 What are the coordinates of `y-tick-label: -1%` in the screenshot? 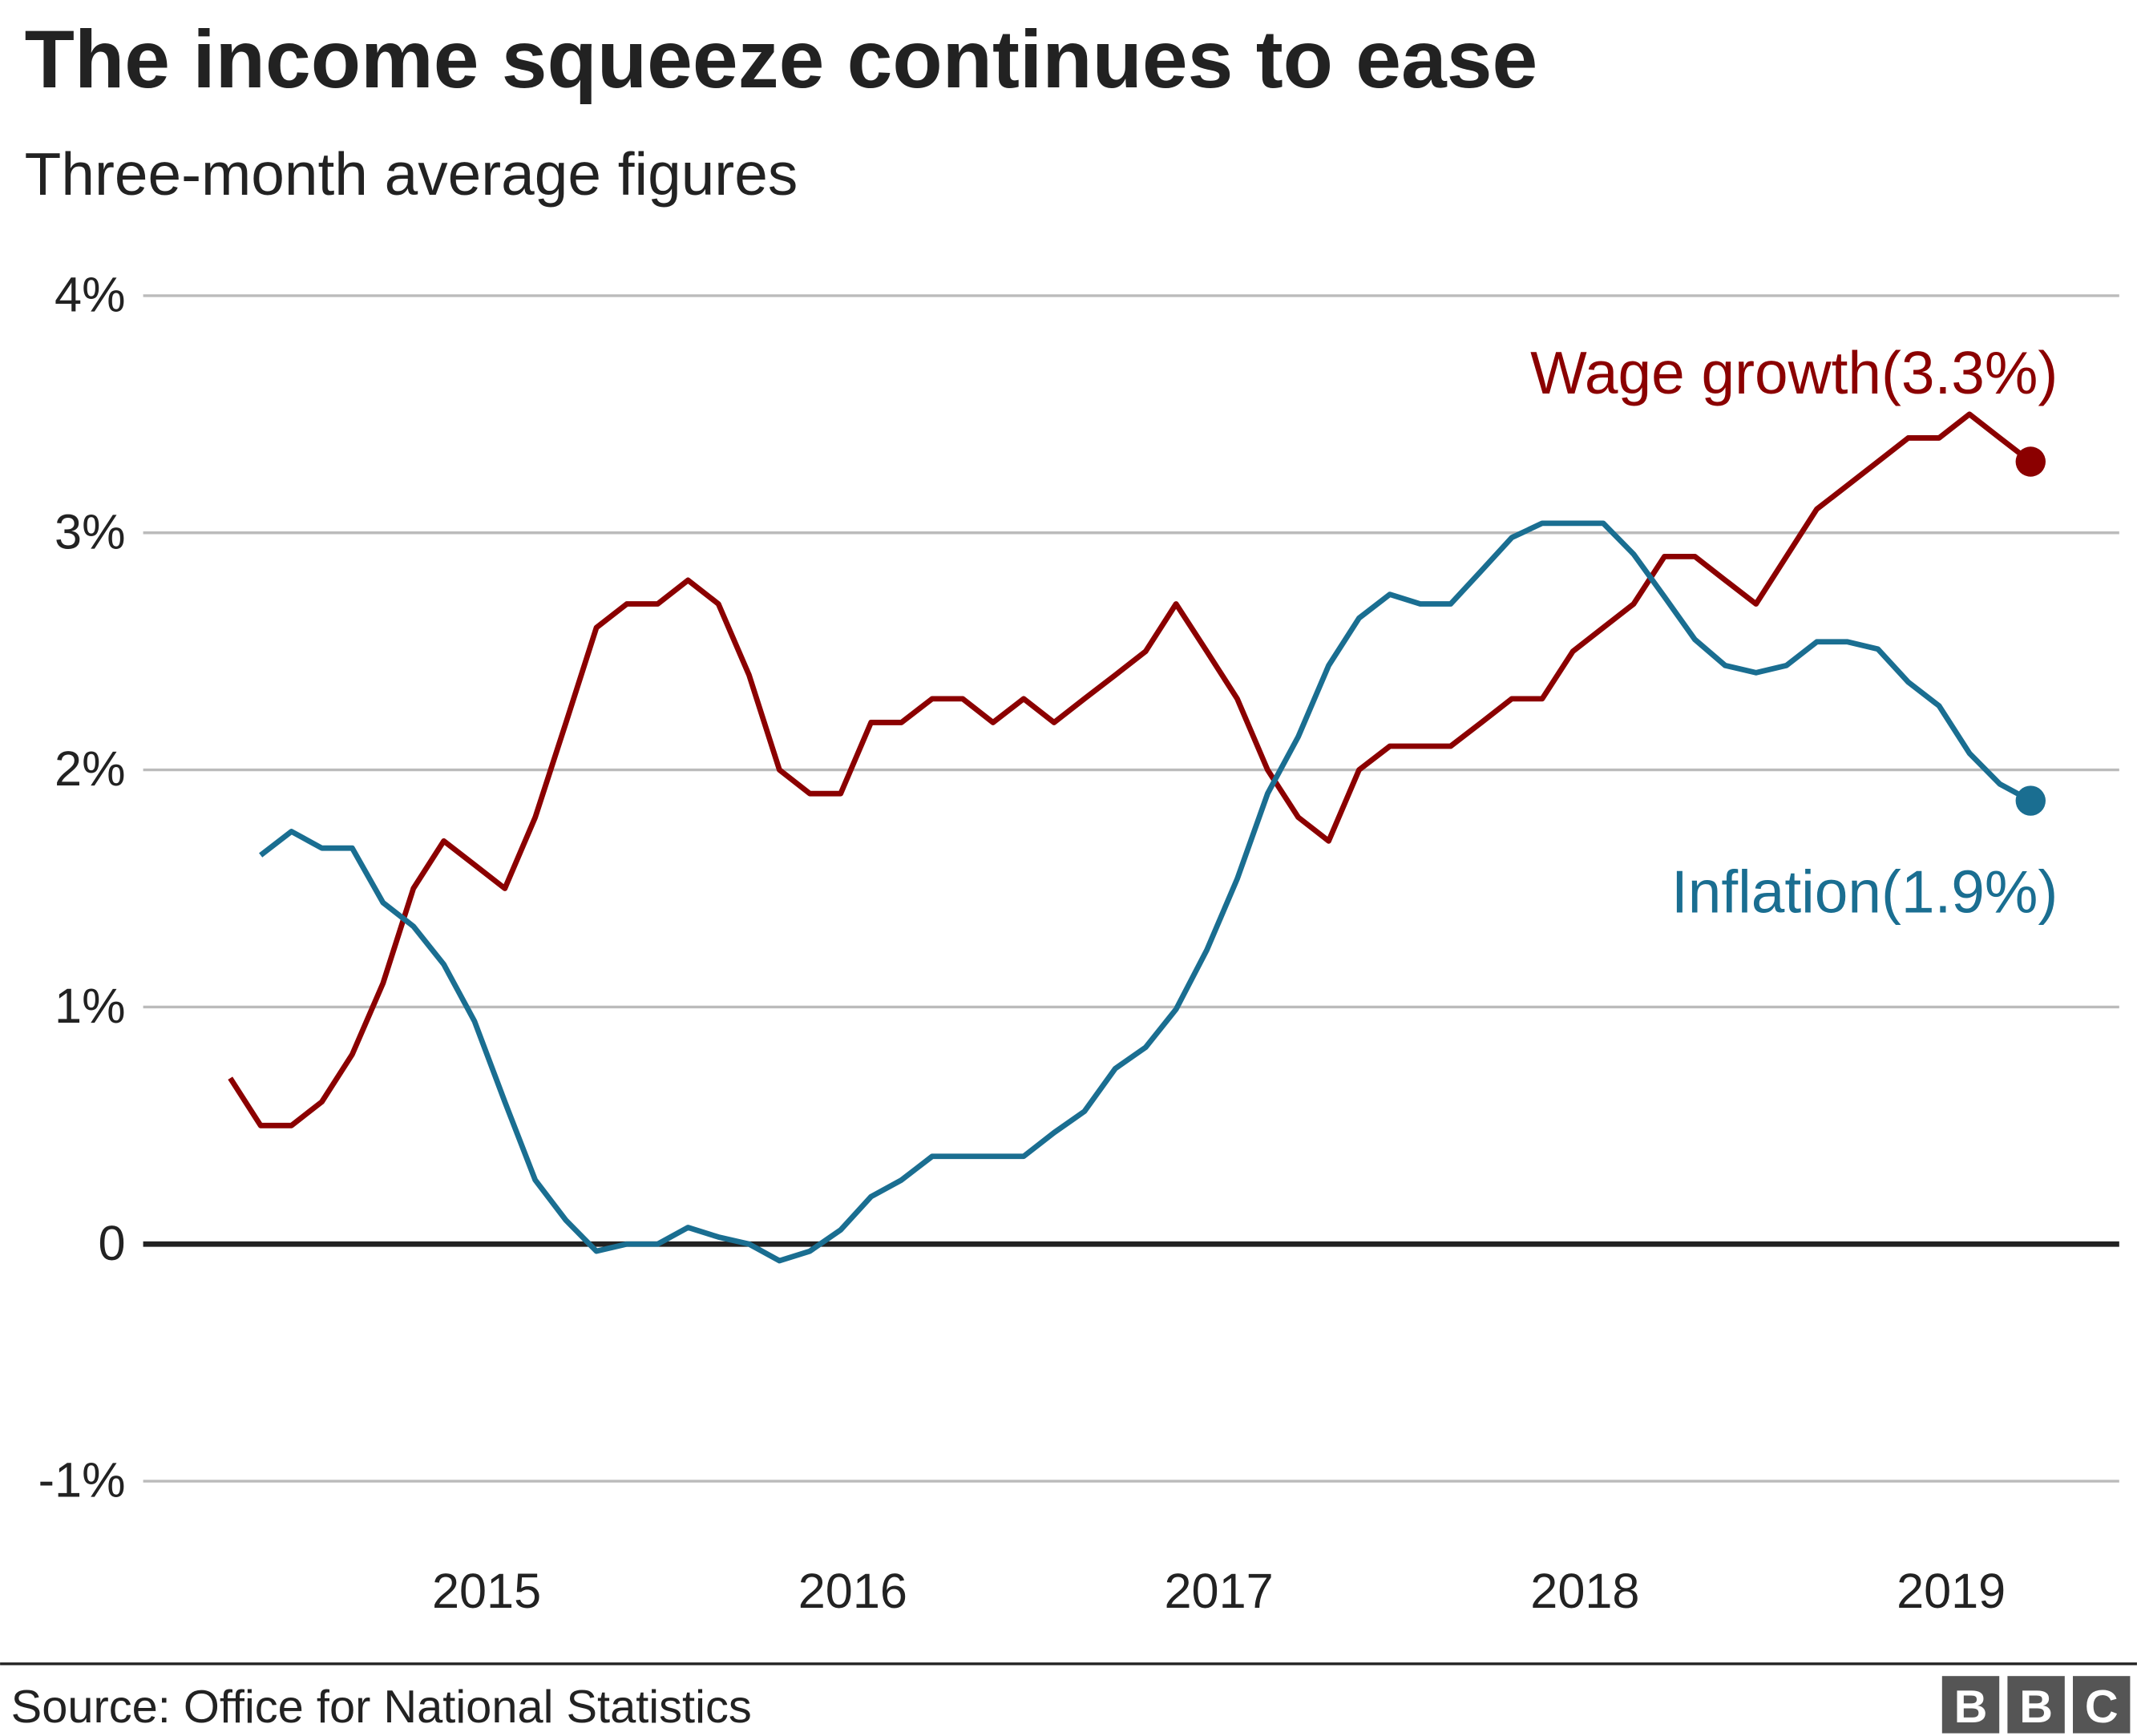 It's located at (82, 1481).